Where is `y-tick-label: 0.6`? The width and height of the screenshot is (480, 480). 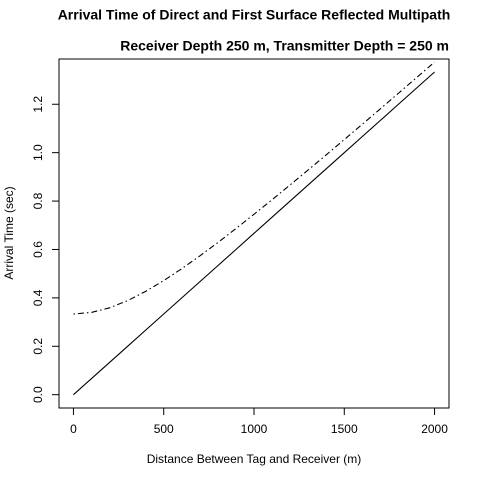
y-tick-label: 0.6 is located at coordinates (38, 249).